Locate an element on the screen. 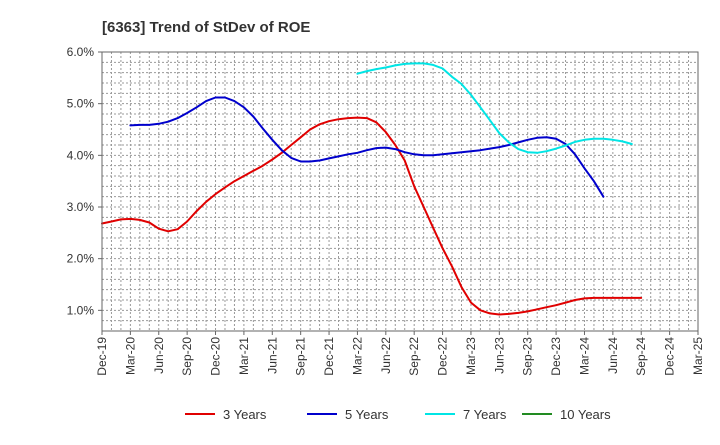 Image resolution: width=720 pixels, height=445 pixels. x-tick-label: Sep-24 is located at coordinates (641, 356).